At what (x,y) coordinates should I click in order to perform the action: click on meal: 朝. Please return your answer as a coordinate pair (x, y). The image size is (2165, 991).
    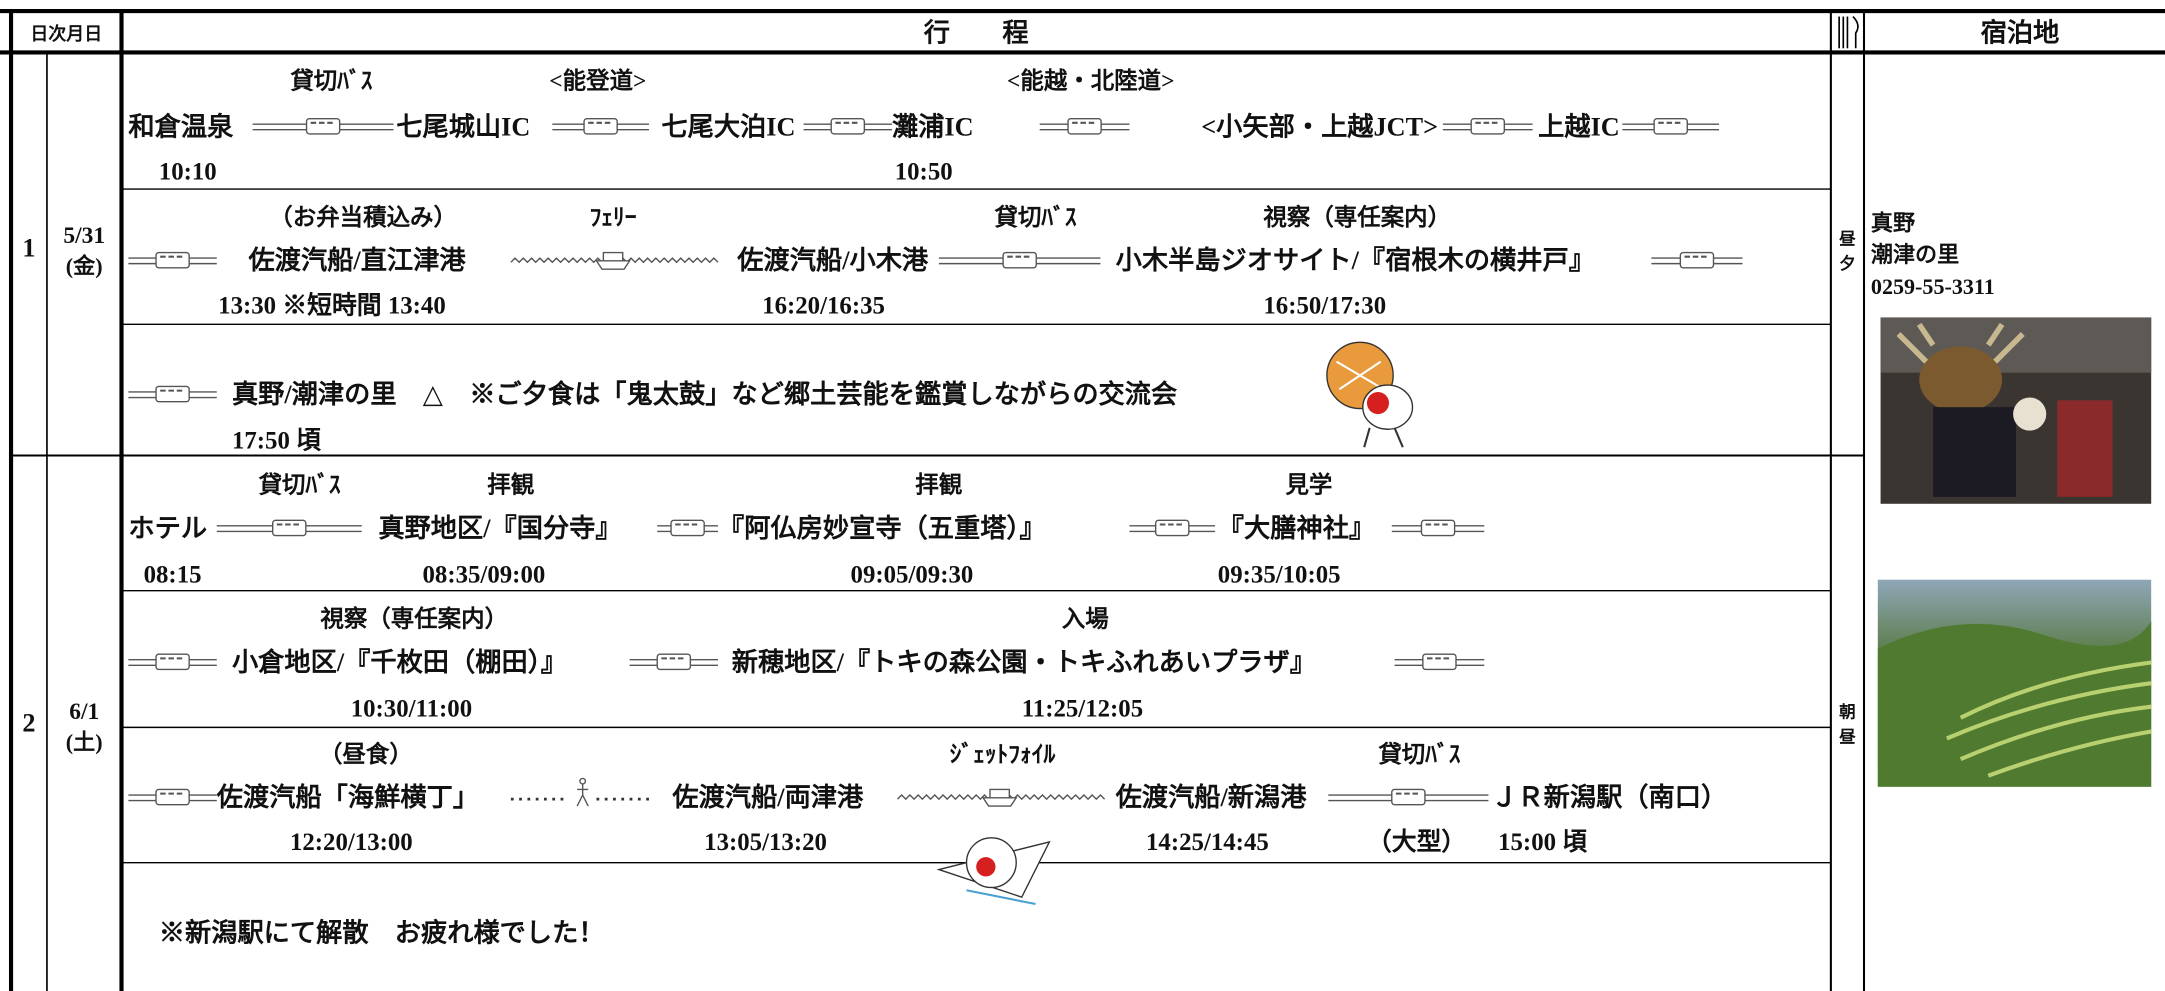
    Looking at the image, I should click on (1847, 712).